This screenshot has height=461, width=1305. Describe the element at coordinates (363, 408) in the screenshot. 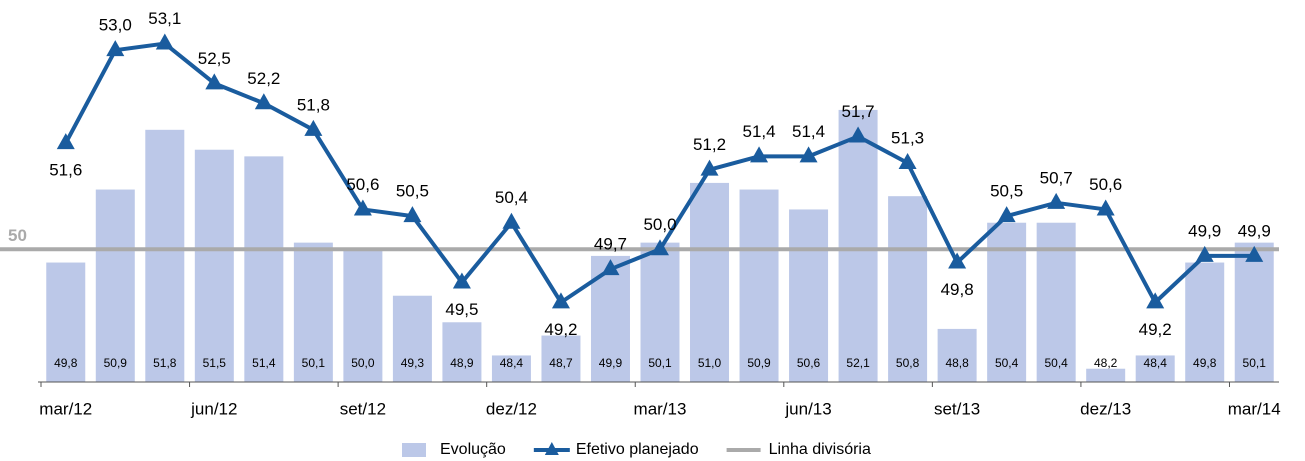

I see `x-tick-label: set/12` at that location.